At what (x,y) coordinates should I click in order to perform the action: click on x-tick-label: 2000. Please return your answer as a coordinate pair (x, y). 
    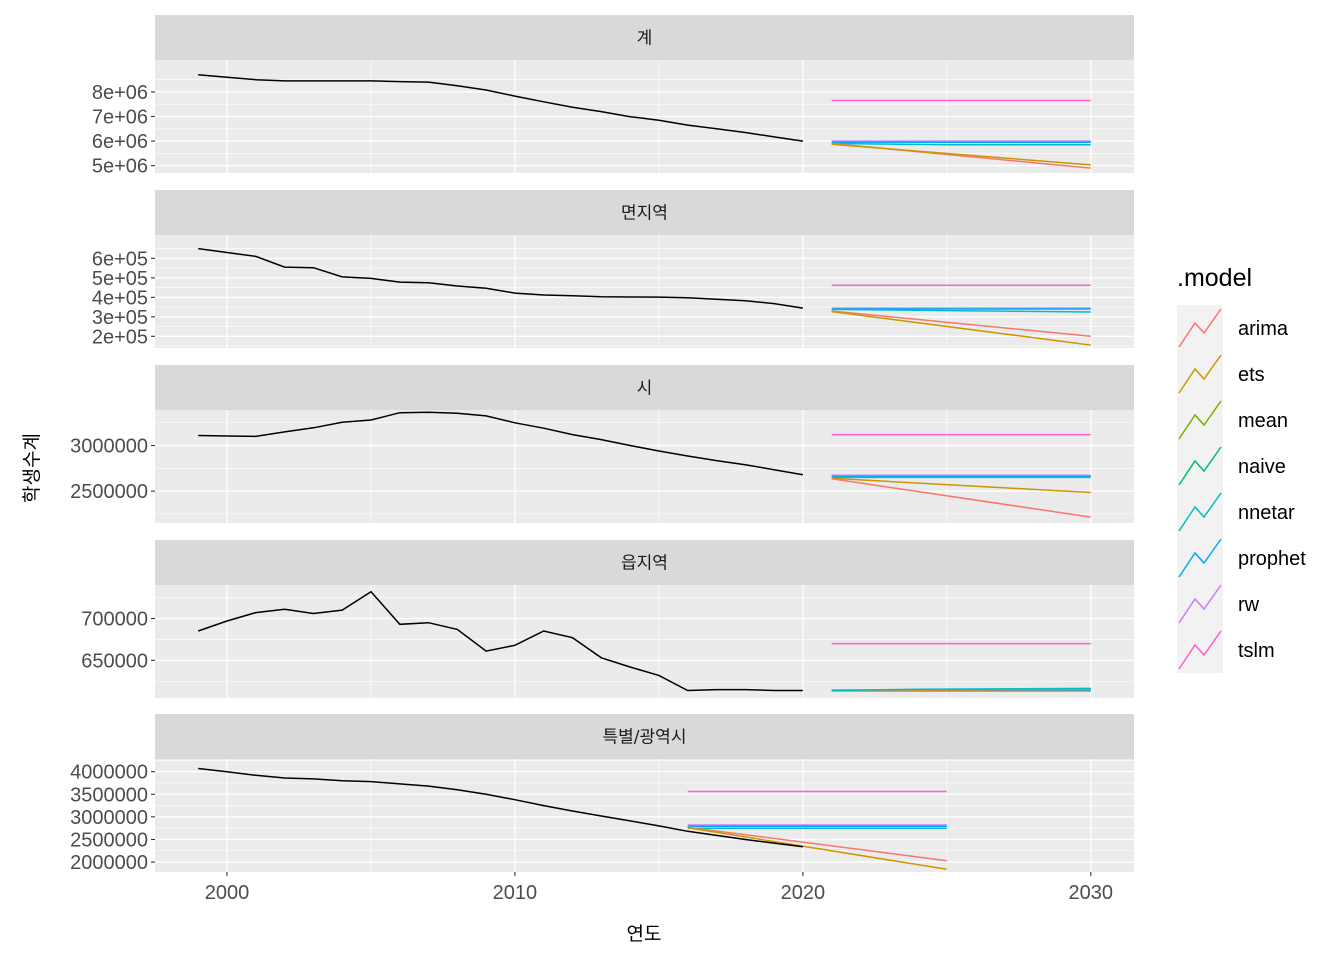
    Looking at the image, I should click on (227, 893).